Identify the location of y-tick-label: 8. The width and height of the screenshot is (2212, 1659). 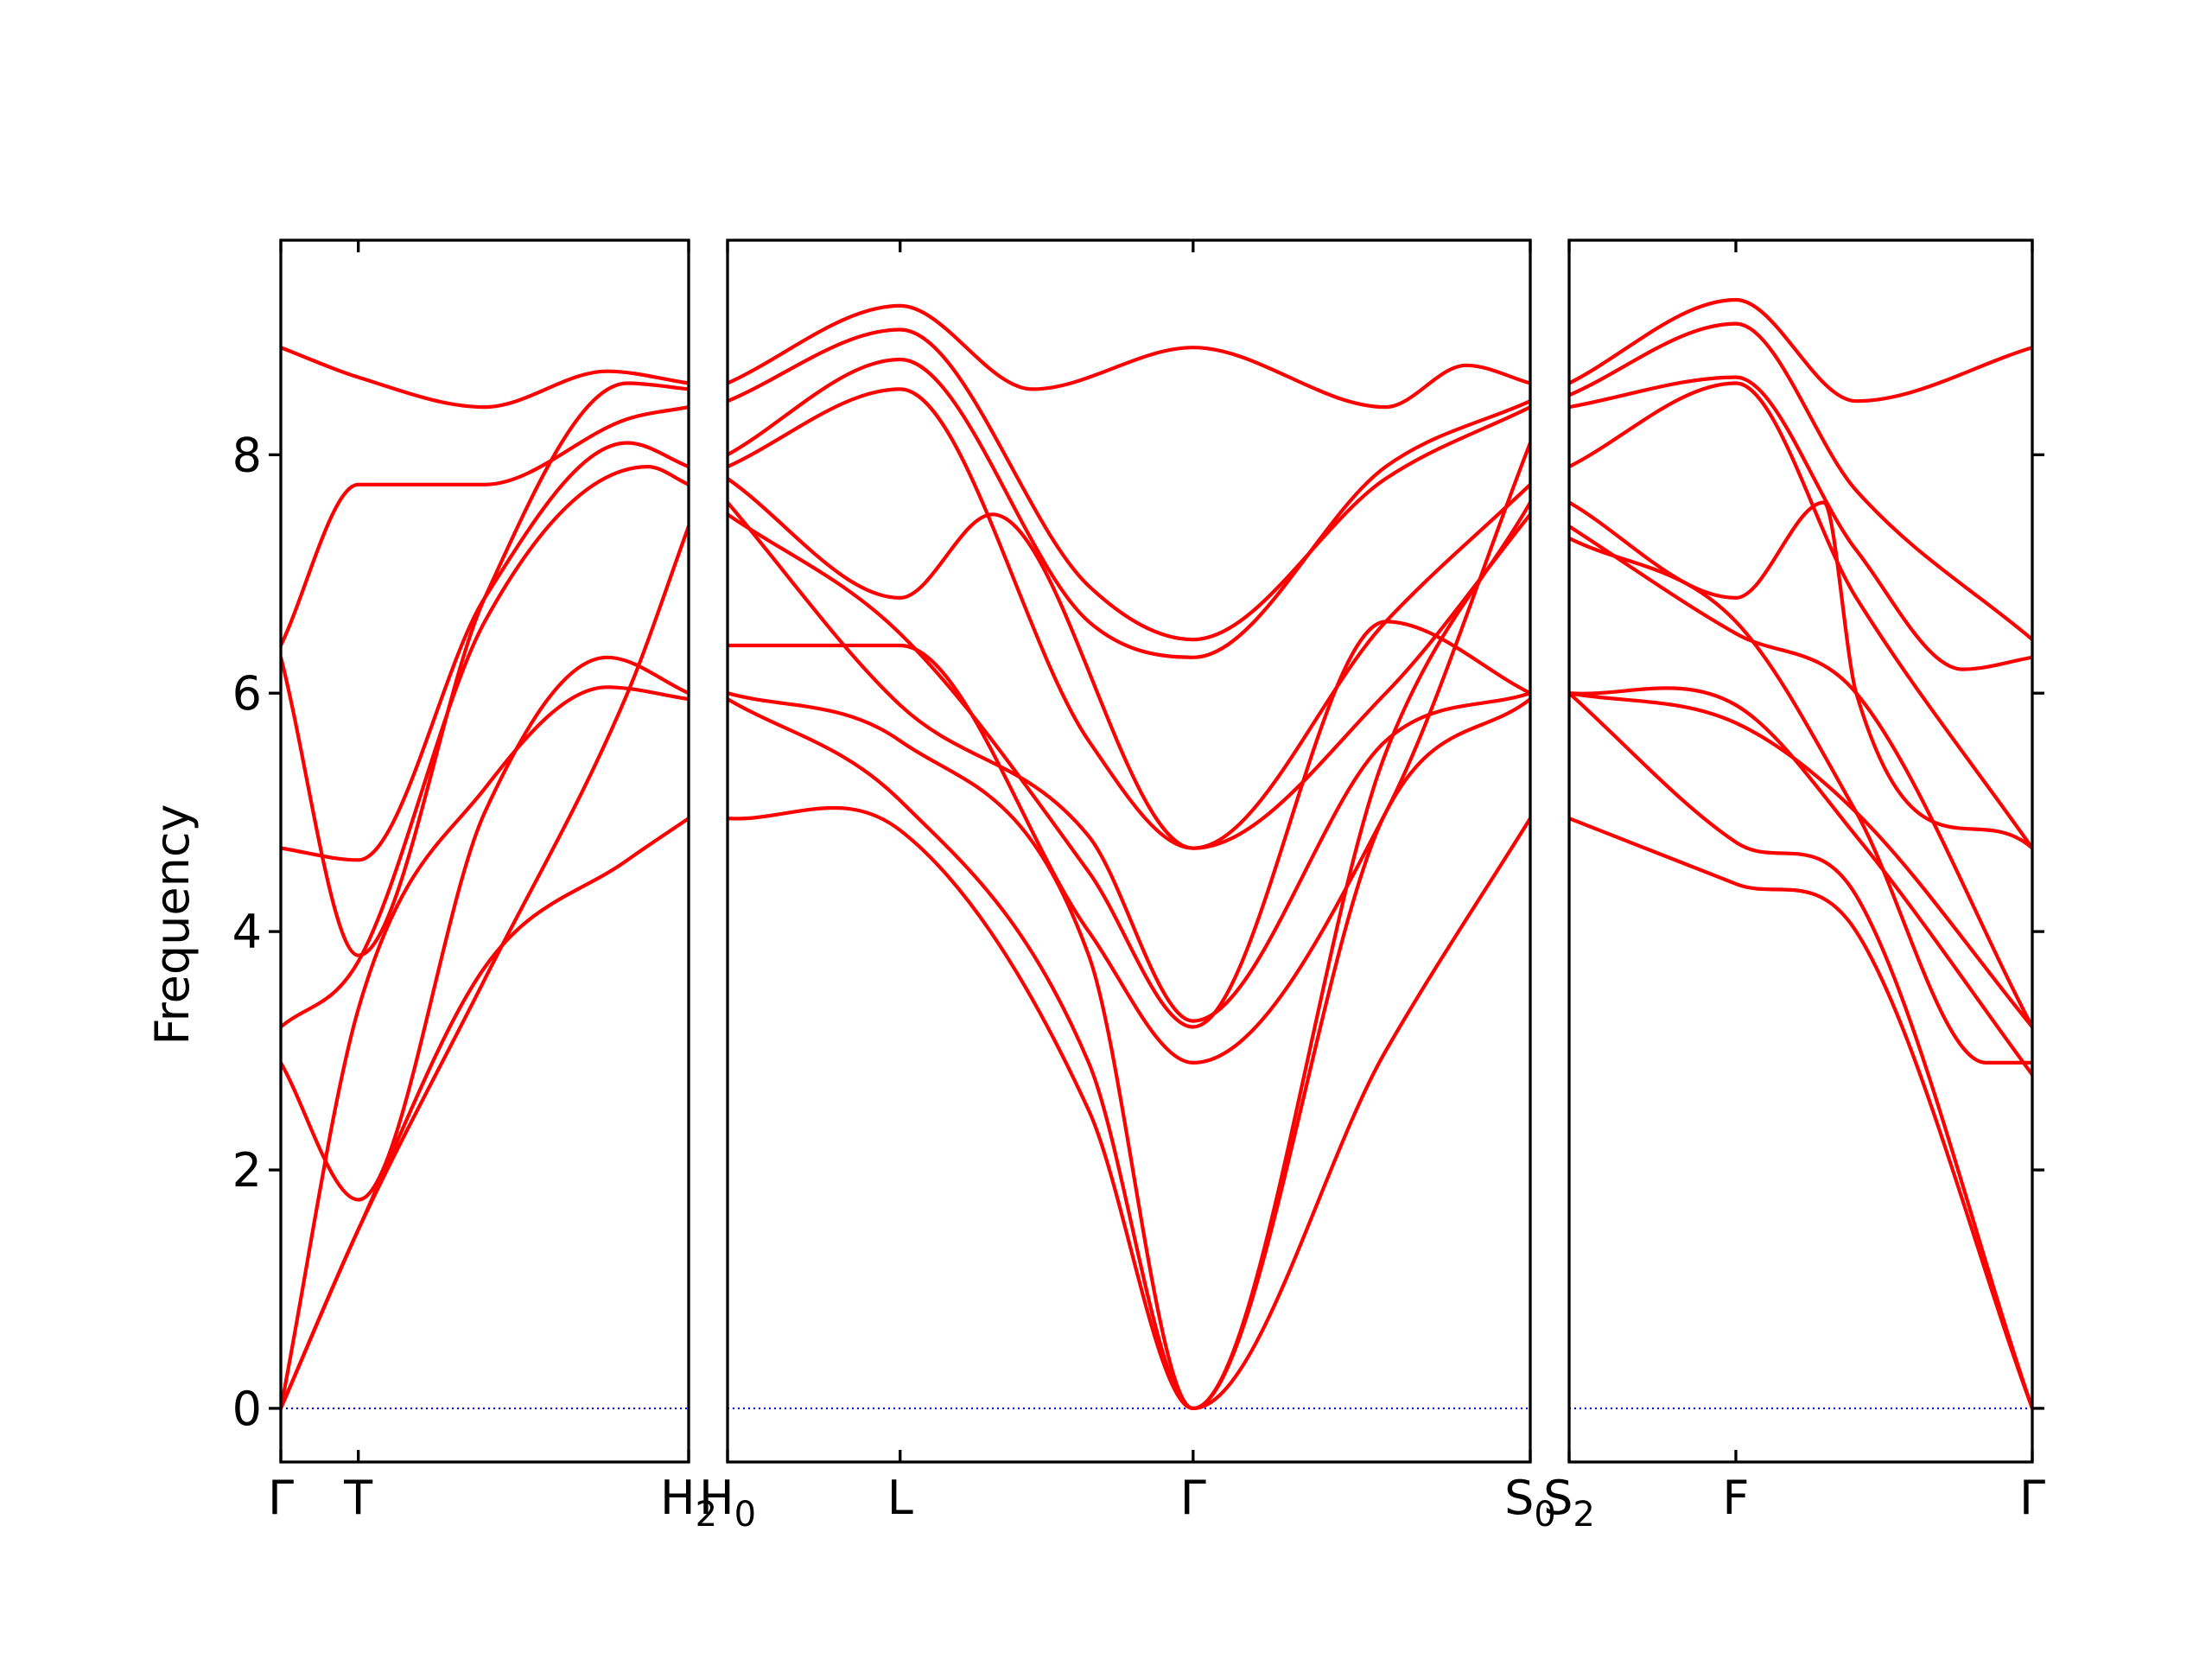
(247, 455).